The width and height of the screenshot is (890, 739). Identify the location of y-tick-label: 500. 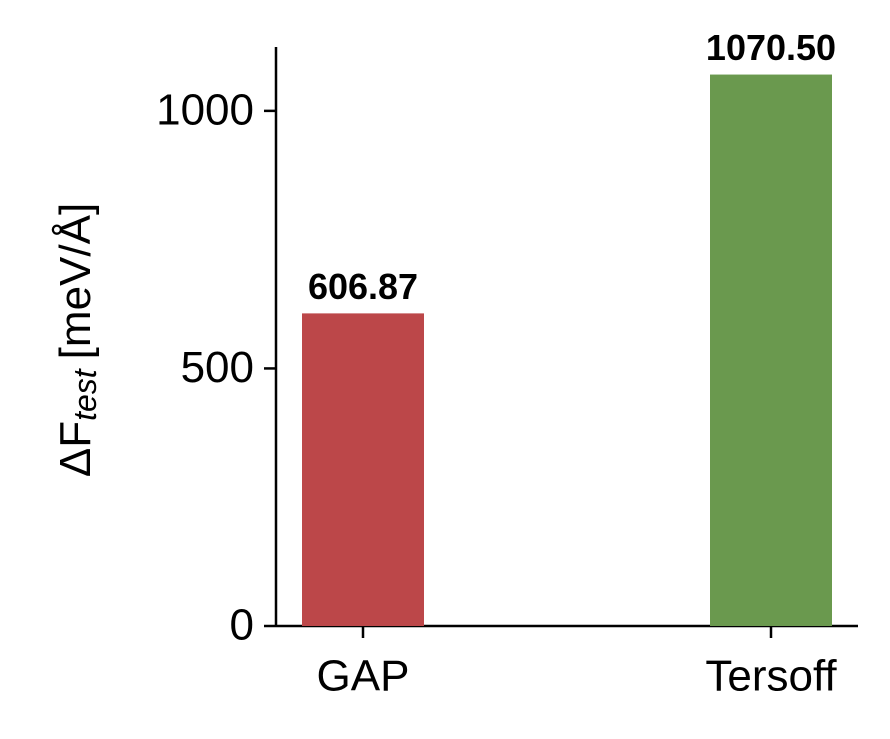
(217, 367).